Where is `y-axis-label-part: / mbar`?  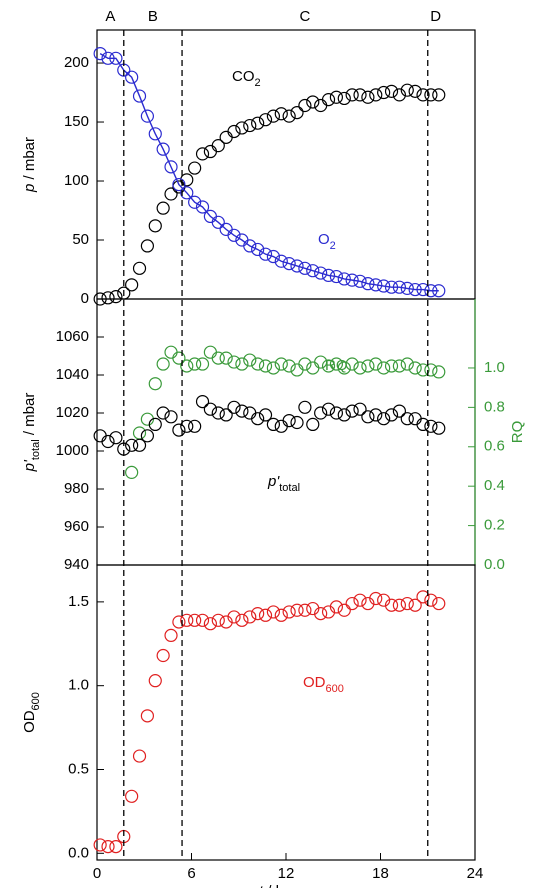
y-axis-label-part: / mbar is located at coordinates (29, 160).